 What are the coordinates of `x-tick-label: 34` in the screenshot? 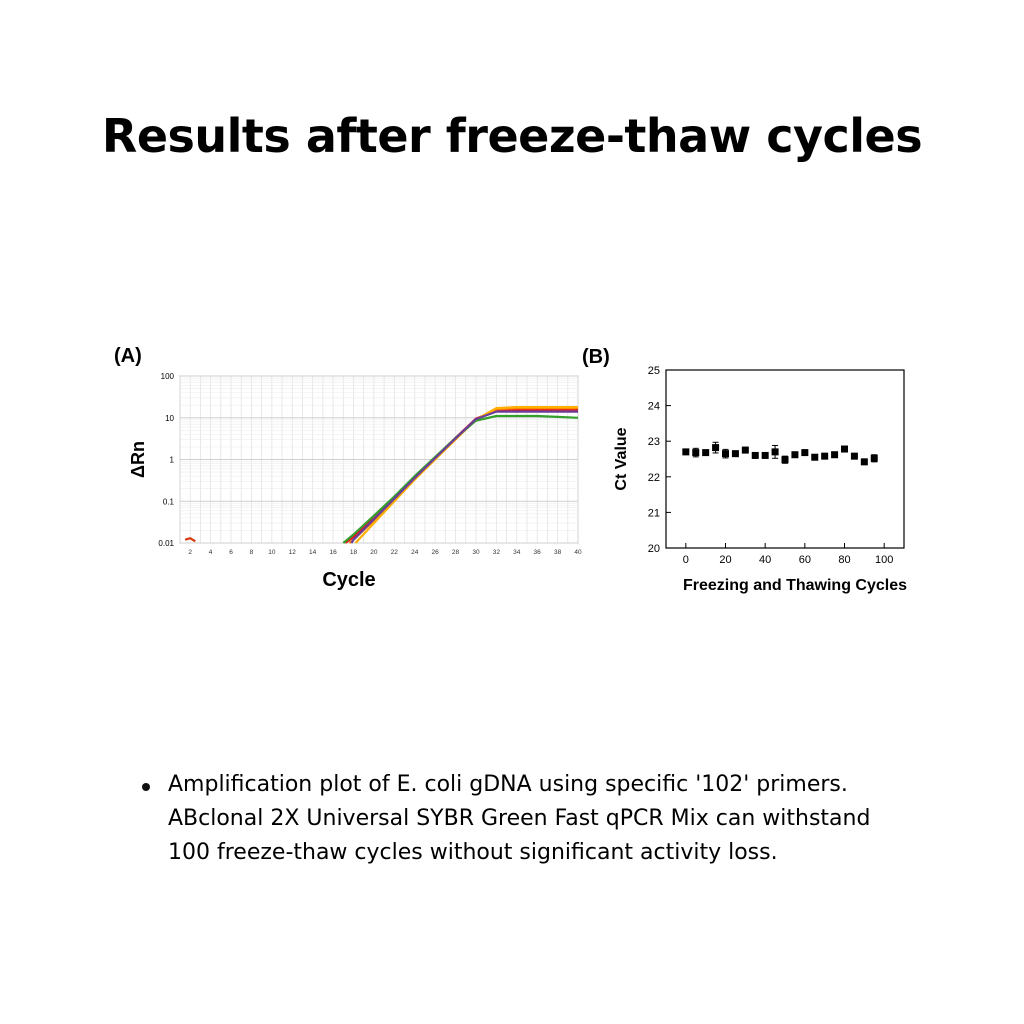 It's located at (517, 552).